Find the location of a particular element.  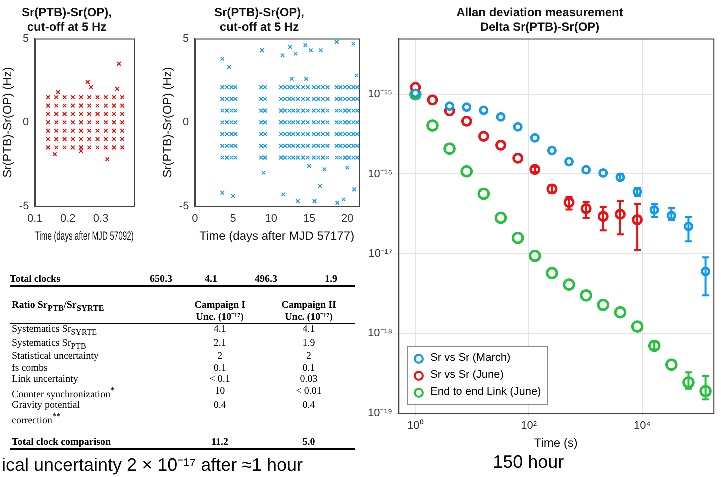

x-tick-label: 10⁴ is located at coordinates (643, 426).